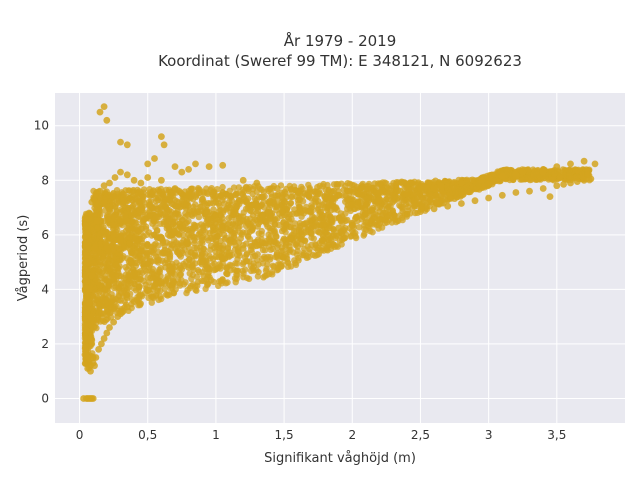 The width and height of the screenshot is (640, 480). What do you see at coordinates (340, 458) in the screenshot?
I see `x-axis-title: Signifikant våghöjd (m)` at bounding box center [340, 458].